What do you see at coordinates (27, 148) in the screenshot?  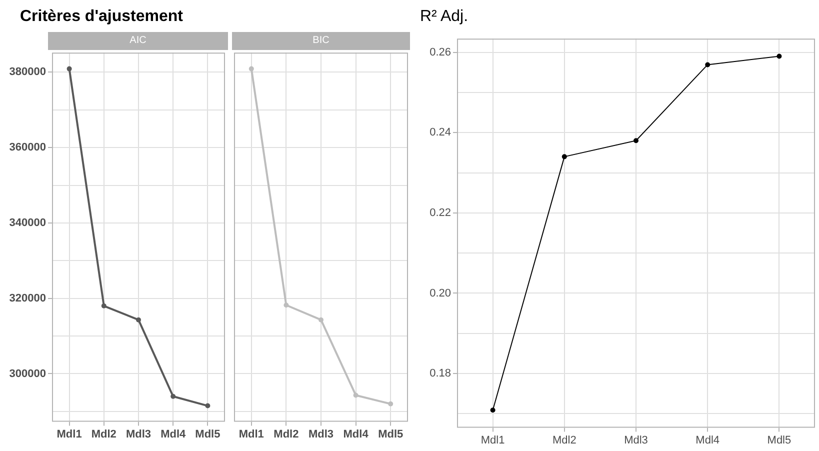 I see `y-tick-label: 360000` at bounding box center [27, 148].